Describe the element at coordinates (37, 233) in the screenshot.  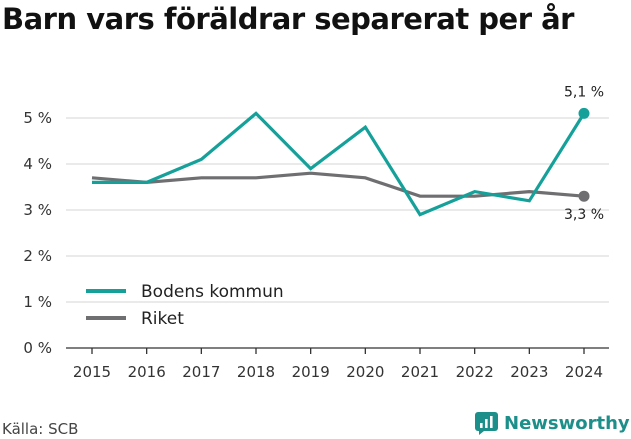
I see `y-axis: 0 % 1 % 2 % 3 % 4 % 5 %` at that location.